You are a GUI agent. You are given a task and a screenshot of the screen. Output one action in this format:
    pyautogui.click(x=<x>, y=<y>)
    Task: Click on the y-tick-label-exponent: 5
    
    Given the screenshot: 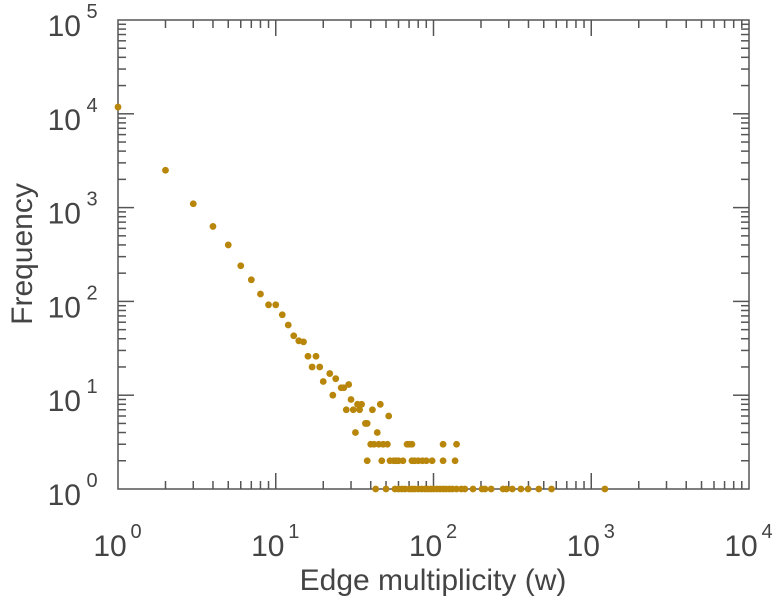 What is the action you would take?
    pyautogui.click(x=91, y=12)
    